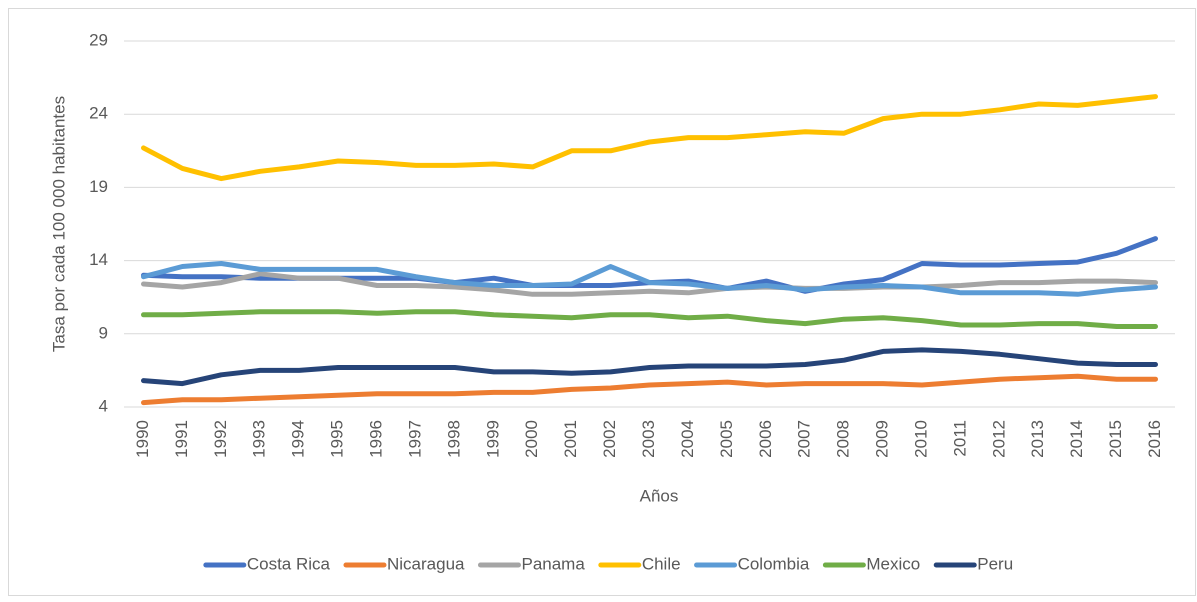 The image size is (1197, 602). What do you see at coordinates (98, 39) in the screenshot?
I see `y-tick-label: 29` at bounding box center [98, 39].